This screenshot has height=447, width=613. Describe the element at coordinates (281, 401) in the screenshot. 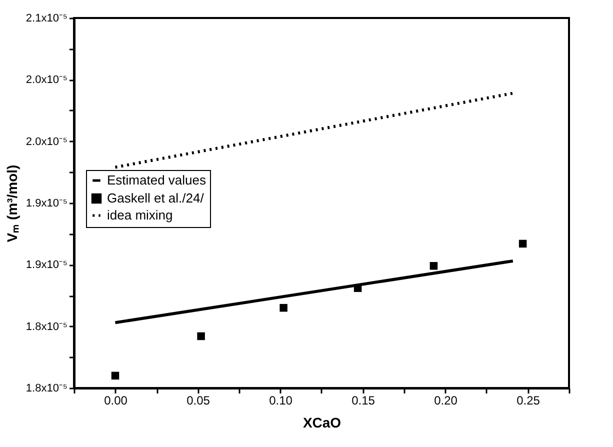

I see `x-tick-label: 0.10` at that location.